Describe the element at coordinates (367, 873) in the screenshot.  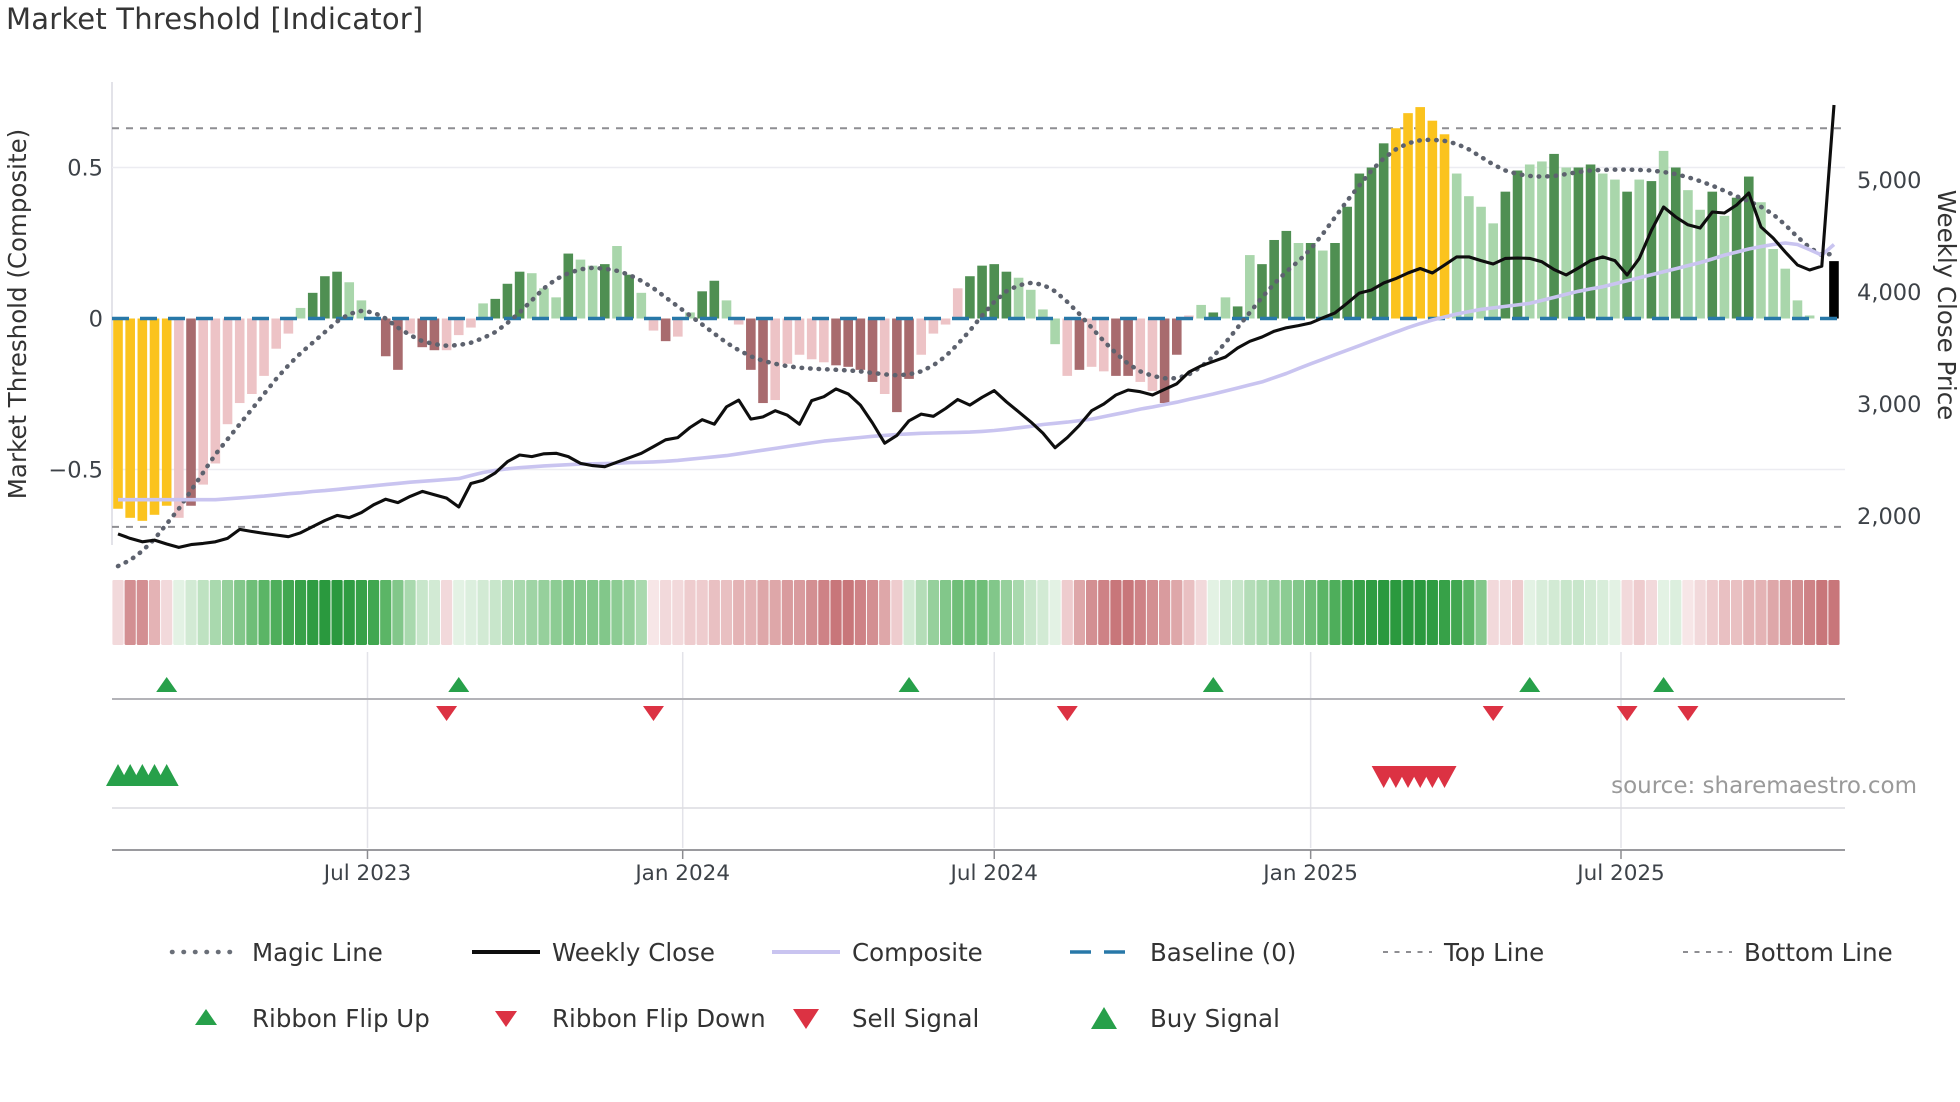
I see `x-tick-Jul-2023: Jul 2023` at that location.